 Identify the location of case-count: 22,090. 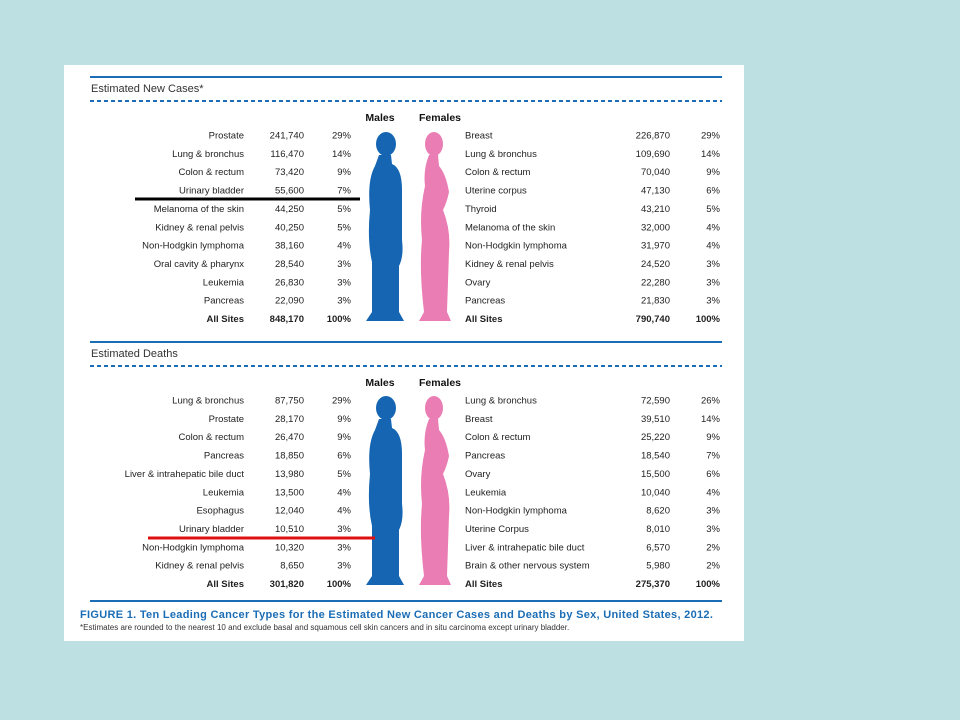
(289, 301).